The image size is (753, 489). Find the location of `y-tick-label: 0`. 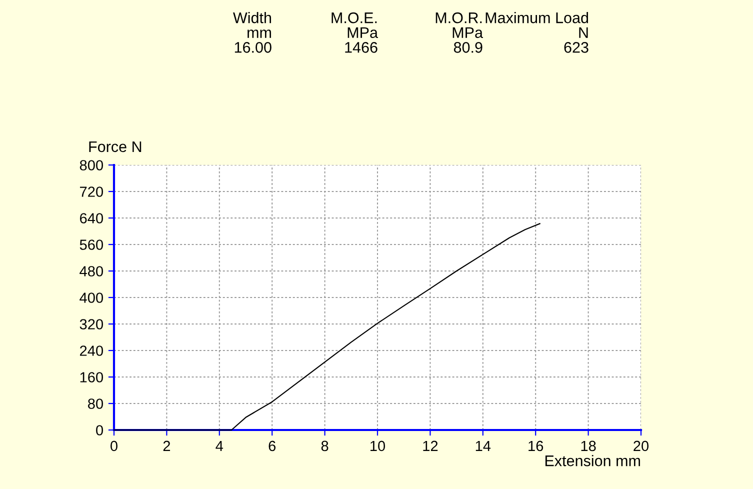

y-tick-label: 0 is located at coordinates (100, 430).